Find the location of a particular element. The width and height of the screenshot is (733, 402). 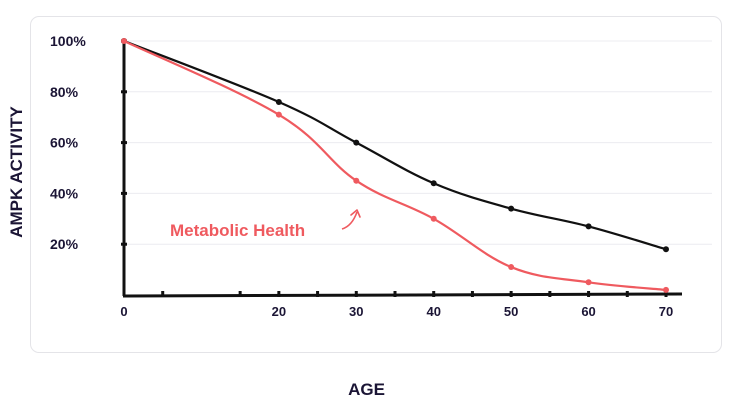

y-tick-label-20: 20% is located at coordinates (64, 244).